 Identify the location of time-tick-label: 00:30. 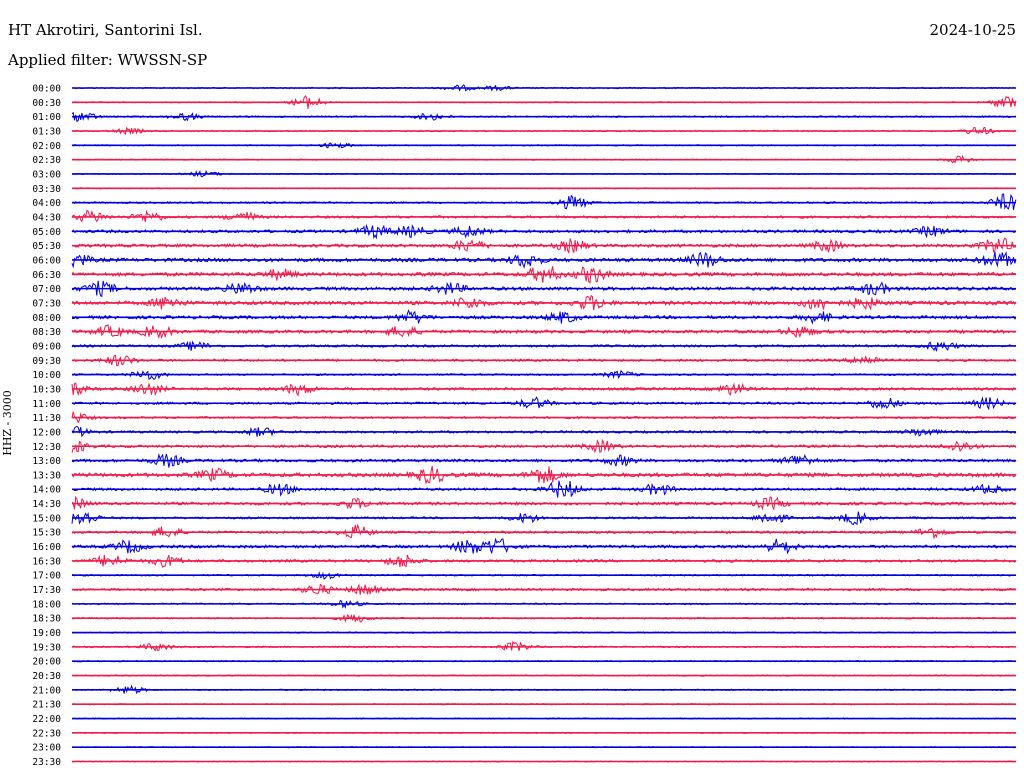
(46, 103).